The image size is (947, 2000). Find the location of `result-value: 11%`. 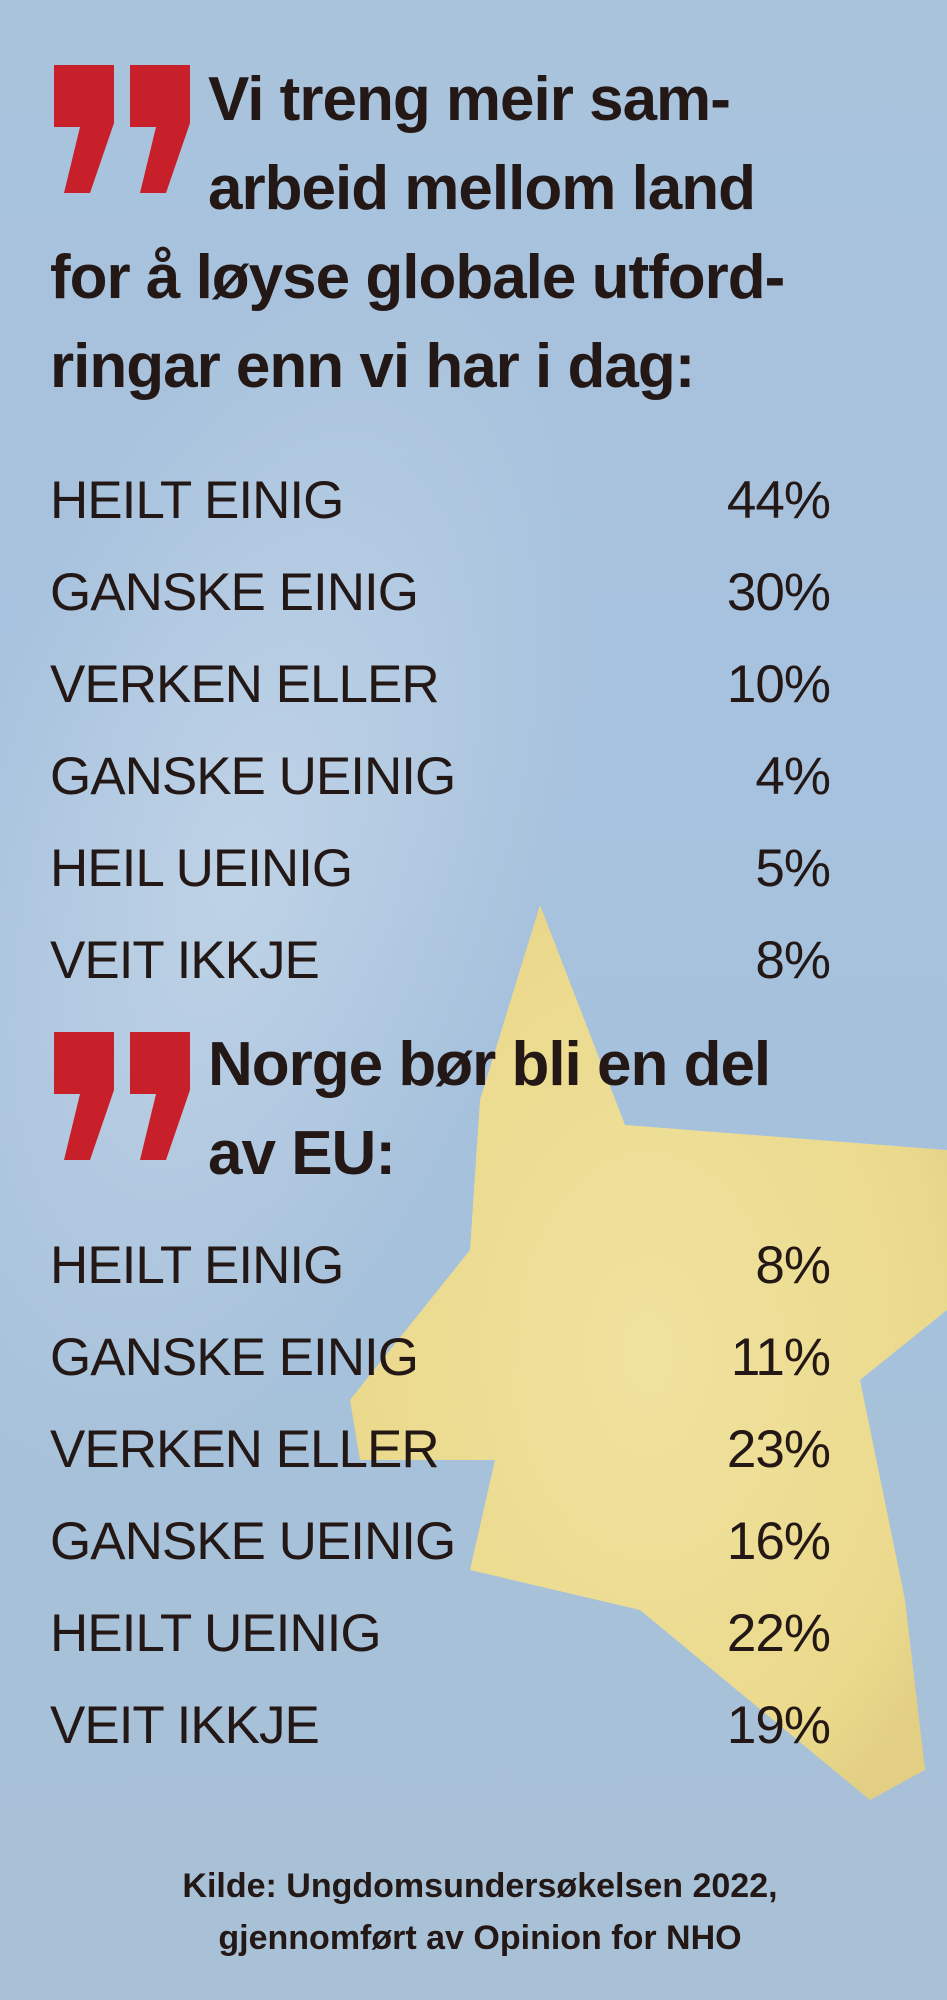

result-value: 11% is located at coordinates (780, 1357).